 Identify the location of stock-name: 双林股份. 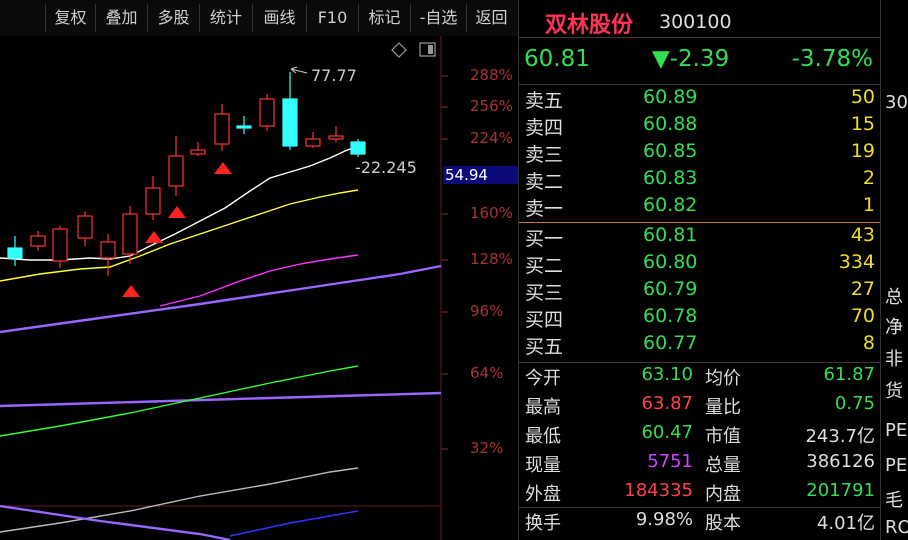
(589, 25).